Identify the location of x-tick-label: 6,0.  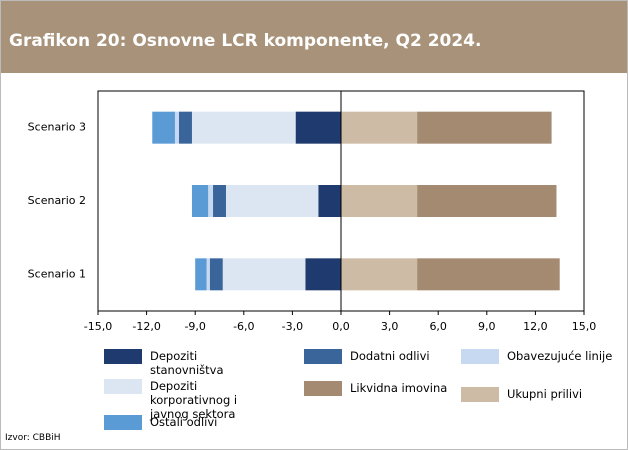
(438, 326).